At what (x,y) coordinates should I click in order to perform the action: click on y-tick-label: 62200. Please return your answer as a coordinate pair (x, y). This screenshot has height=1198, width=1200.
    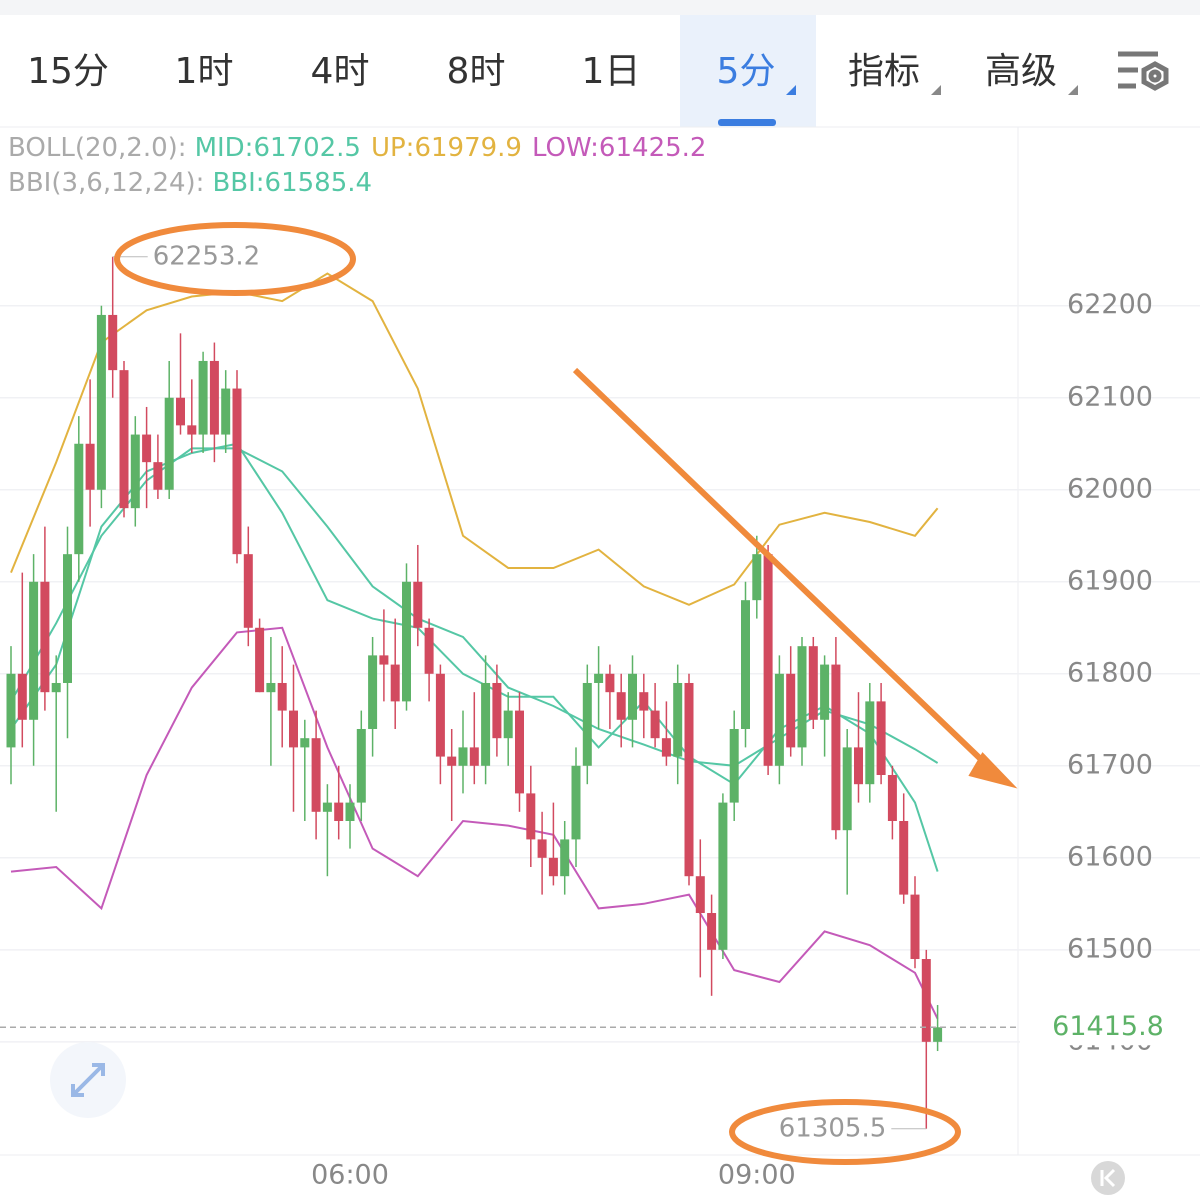
    Looking at the image, I should click on (1110, 304).